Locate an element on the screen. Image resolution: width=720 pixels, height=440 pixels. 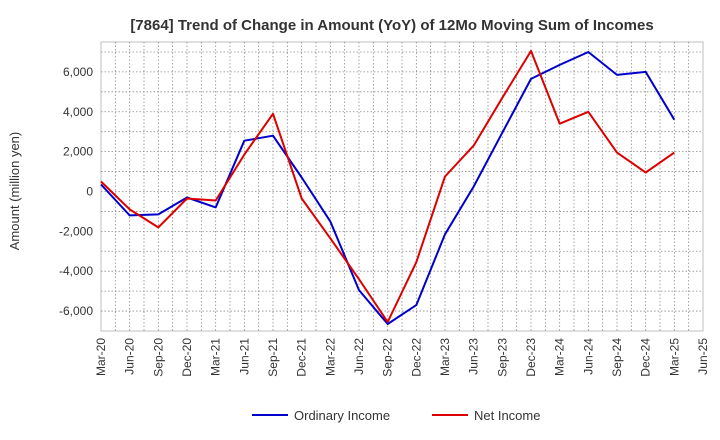
x-tick-label: Mar-21 is located at coordinates (216, 357).